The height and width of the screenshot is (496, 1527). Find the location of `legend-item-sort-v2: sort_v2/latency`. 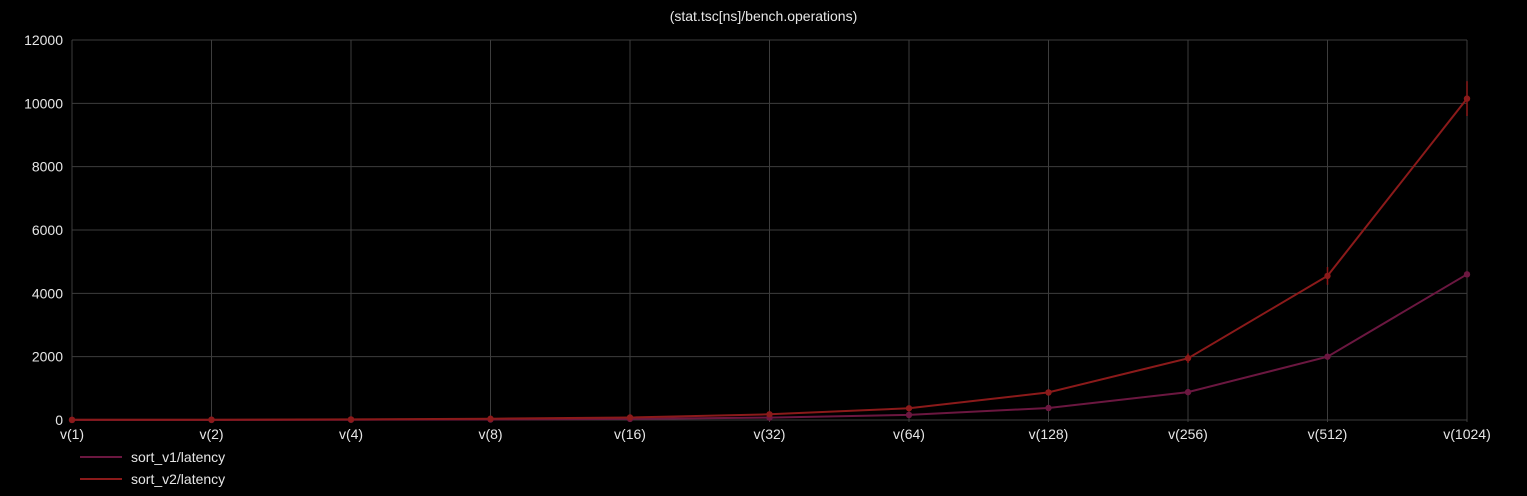

legend-item-sort-v2: sort_v2/latency is located at coordinates (152, 479).